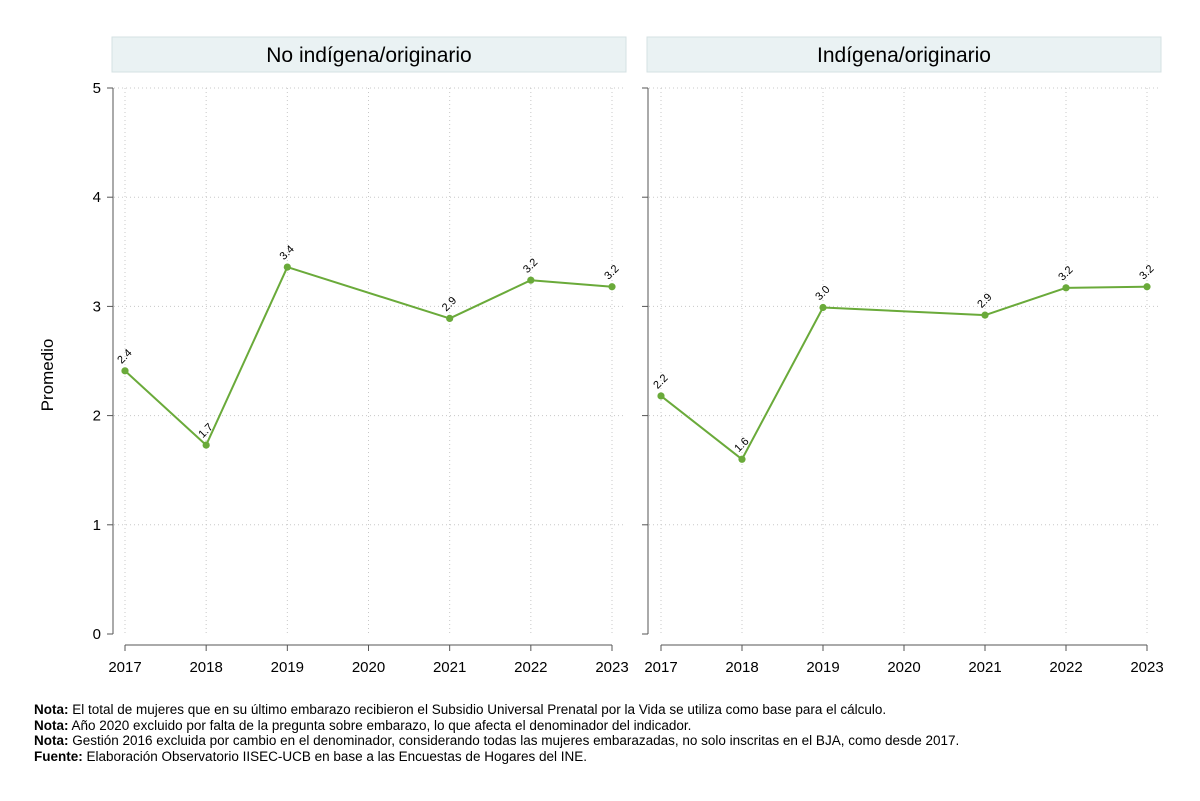 The width and height of the screenshot is (1200, 801). What do you see at coordinates (58, 756) in the screenshot?
I see `source-prefix: Fuente:` at bounding box center [58, 756].